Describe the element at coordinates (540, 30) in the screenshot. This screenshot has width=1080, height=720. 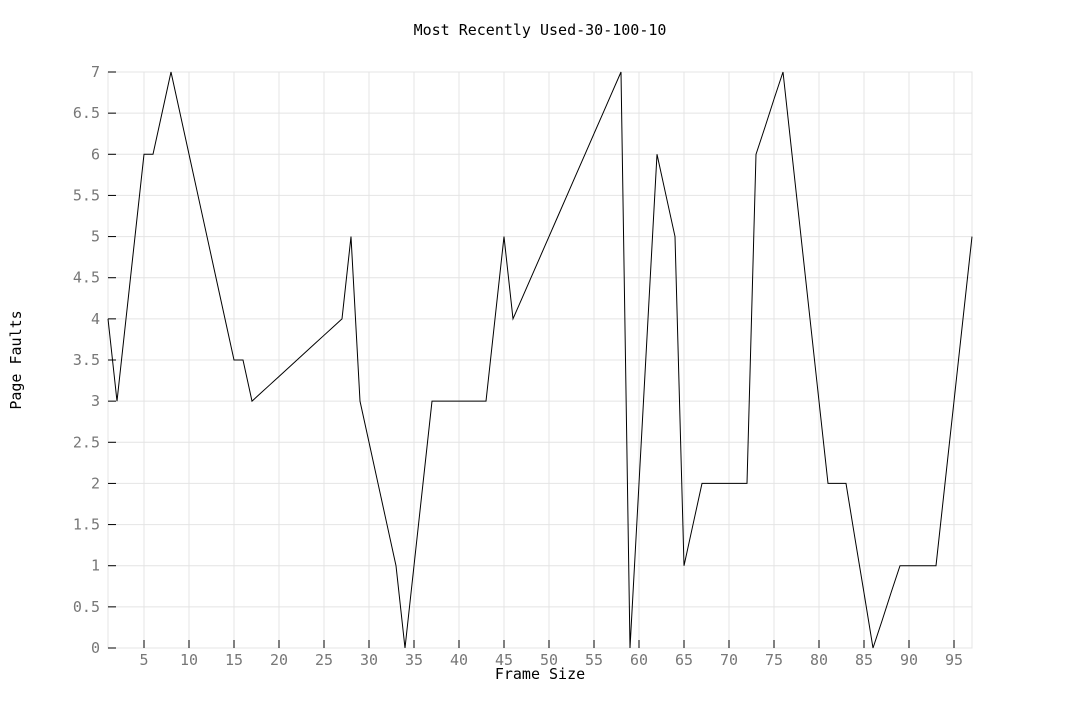
I see `chart-title: Most Recently Used-30-100-10` at that location.